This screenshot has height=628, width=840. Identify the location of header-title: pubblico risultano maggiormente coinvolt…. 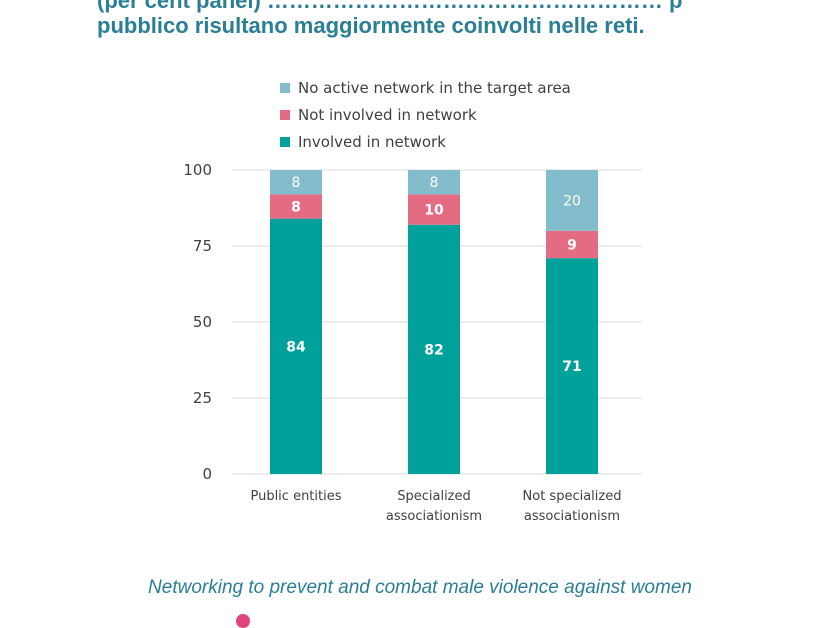
(371, 25).